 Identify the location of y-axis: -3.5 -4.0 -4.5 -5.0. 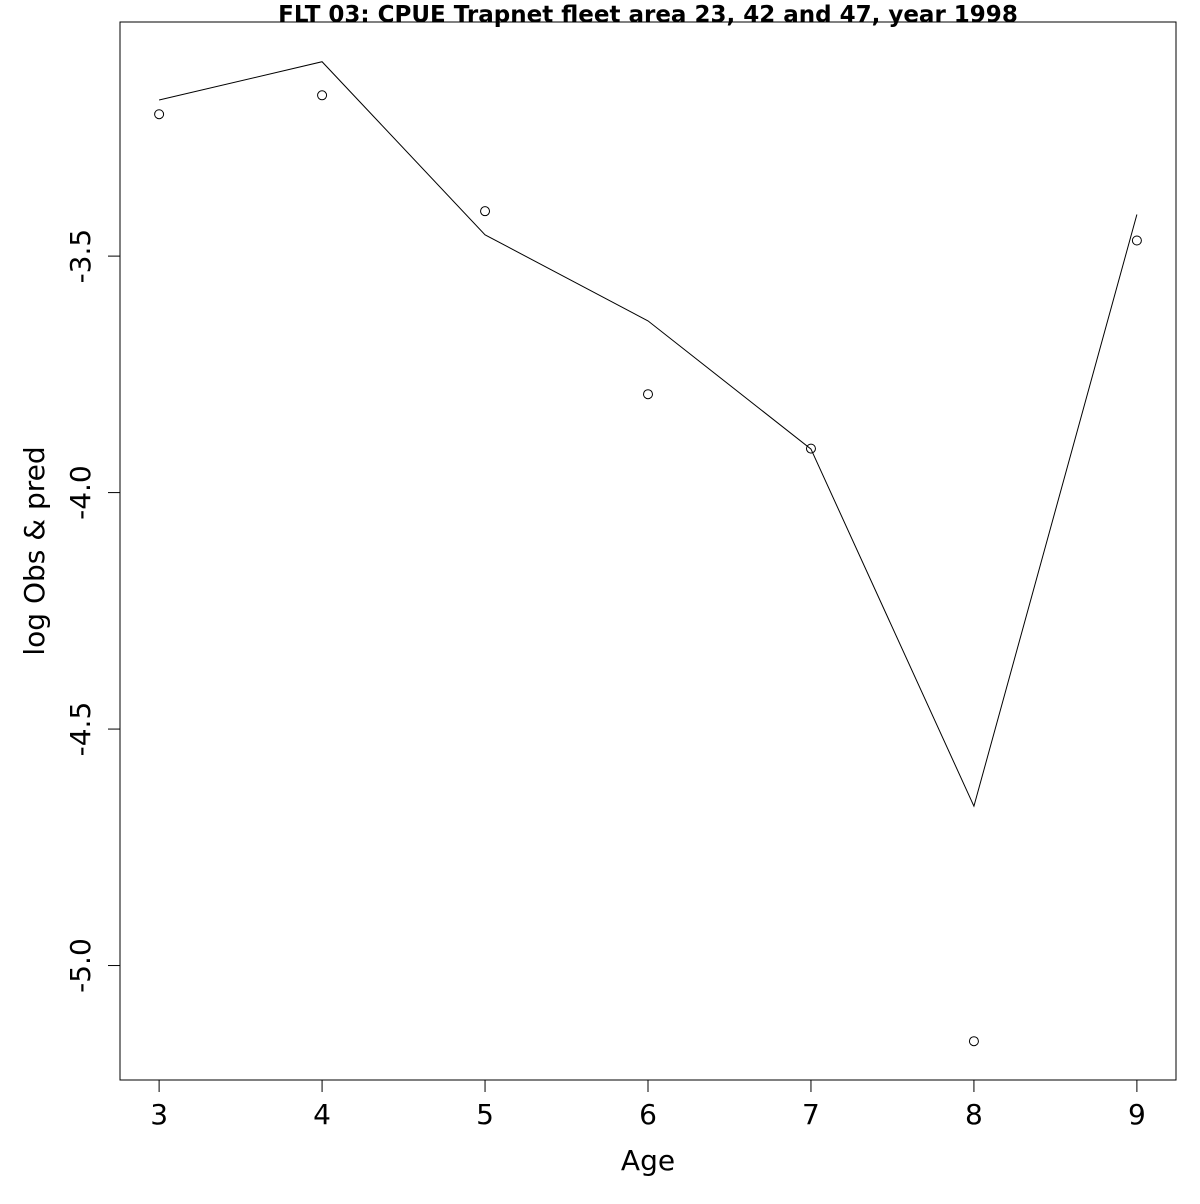
(92, 611).